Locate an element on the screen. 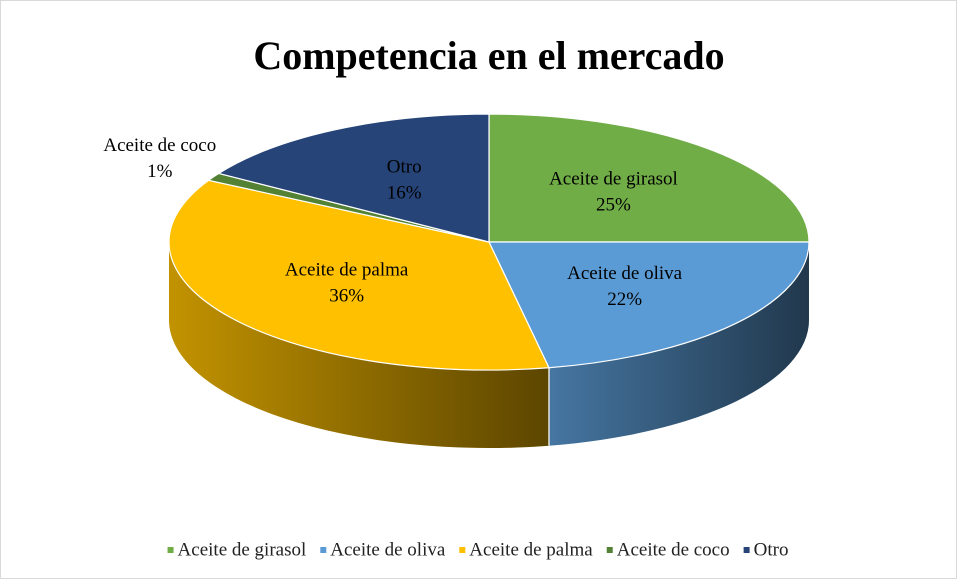  data-label-value: 16% is located at coordinates (404, 193).